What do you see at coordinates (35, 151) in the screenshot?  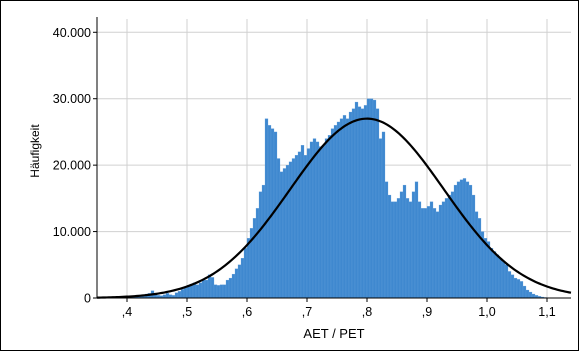 I see `y-axis-label: Häufigkeit` at bounding box center [35, 151].